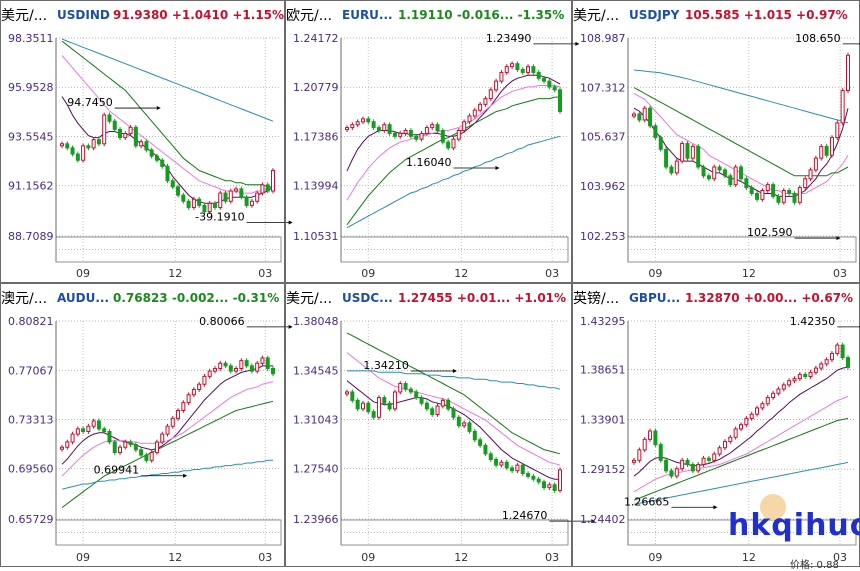 The width and height of the screenshot is (860, 571). I want to click on y-tick-label: 1.31043, so click(316, 419).